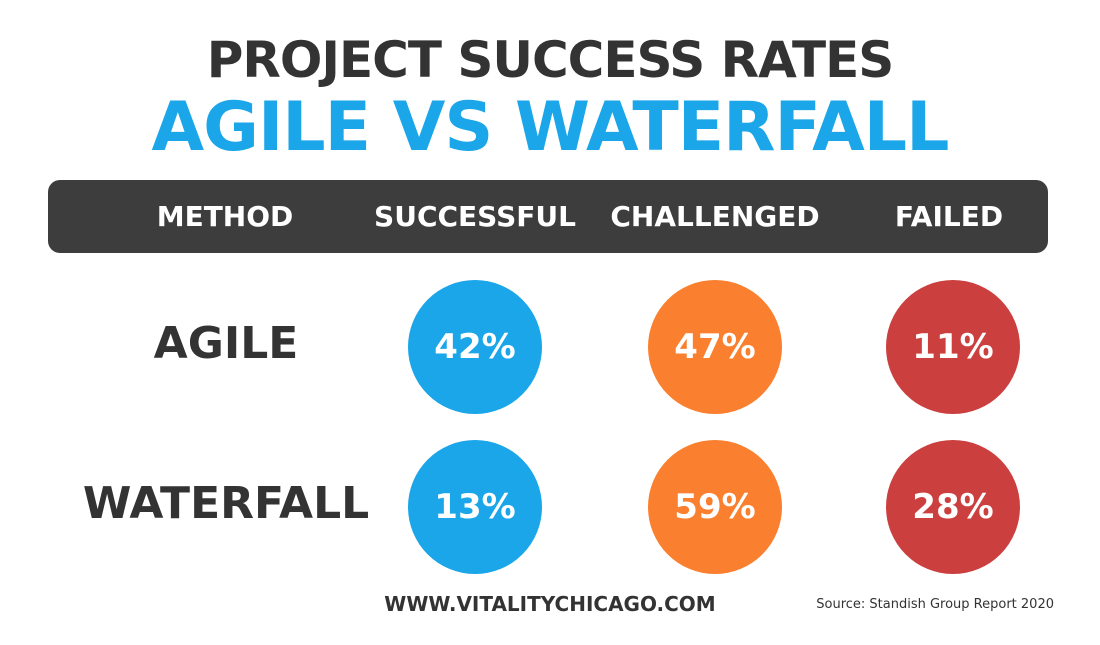  What do you see at coordinates (953, 507) in the screenshot?
I see `bubble-waterfall-failed: 28%` at bounding box center [953, 507].